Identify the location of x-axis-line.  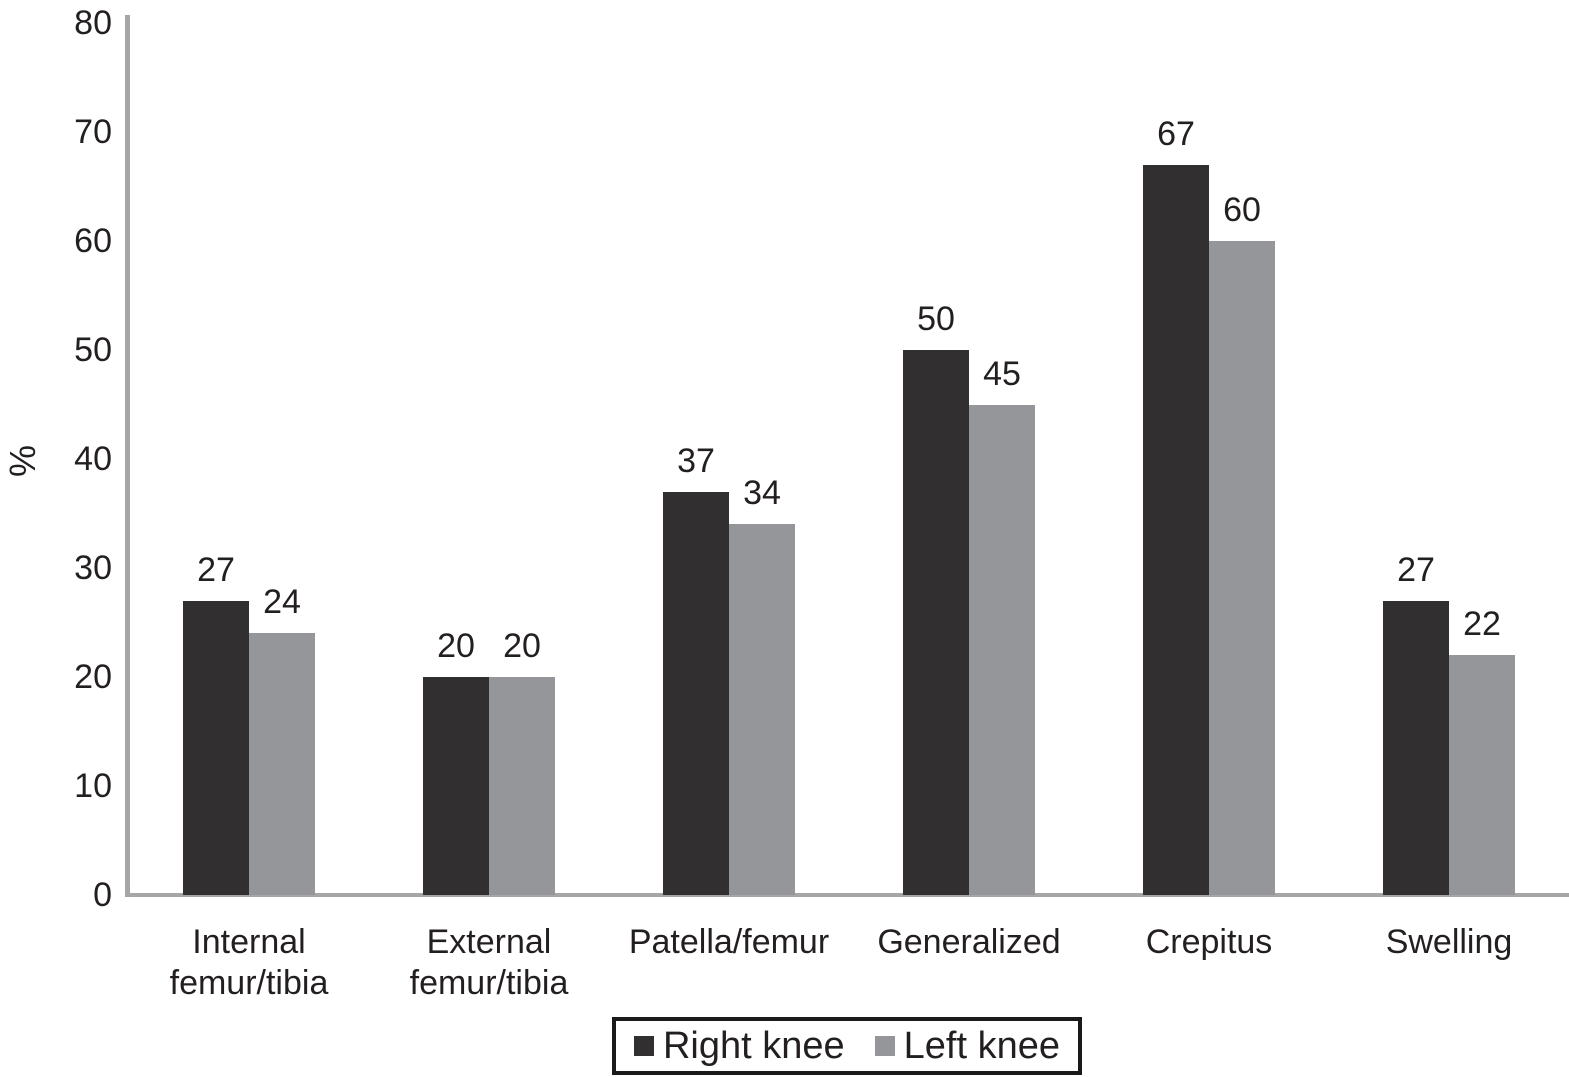
(847, 895).